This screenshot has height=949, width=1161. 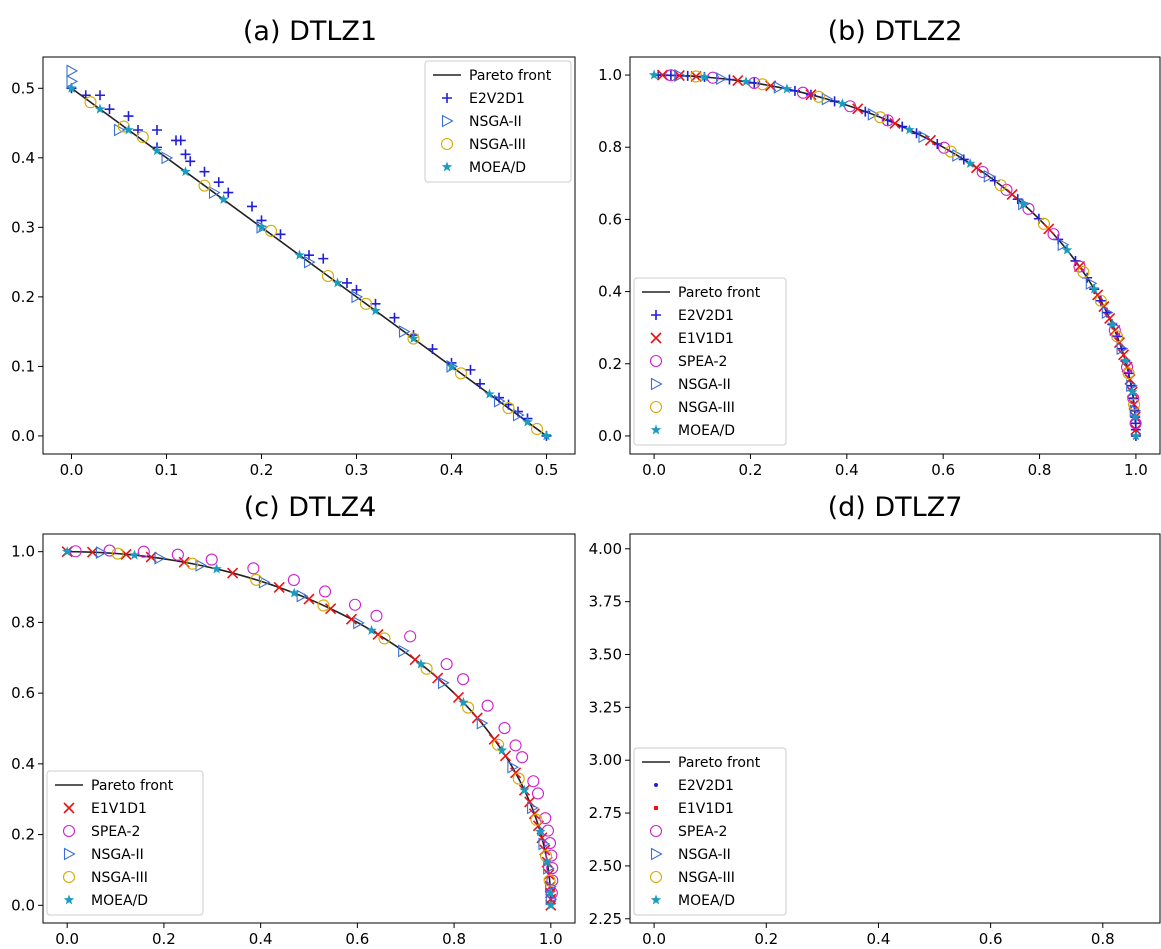 What do you see at coordinates (119, 809) in the screenshot?
I see `legend-label: E1V1D1` at bounding box center [119, 809].